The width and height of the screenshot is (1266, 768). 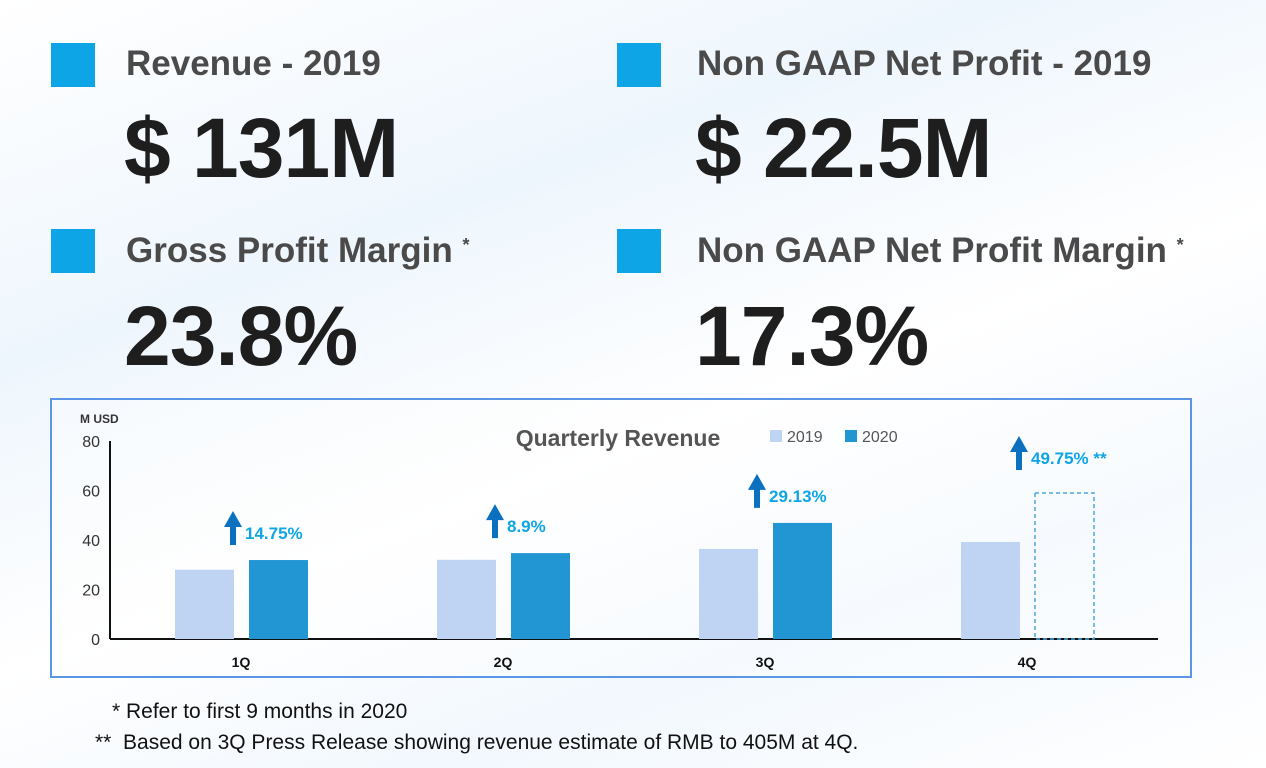 I want to click on kpi-title: Non GAAP Net Profit - 2019, so click(x=924, y=63).